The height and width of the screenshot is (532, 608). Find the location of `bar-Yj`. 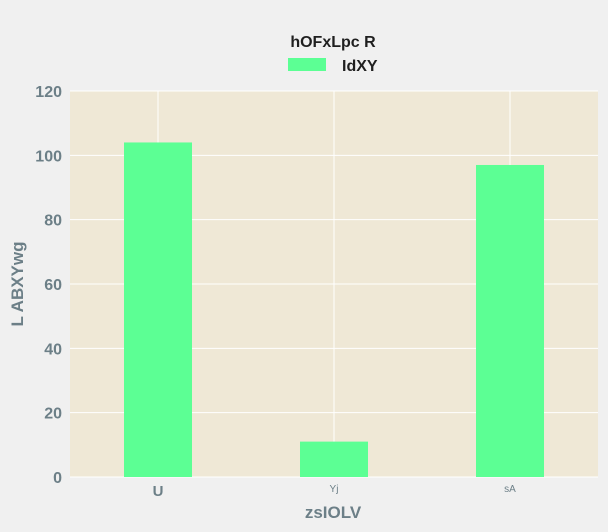

bar-Yj is located at coordinates (334, 459).